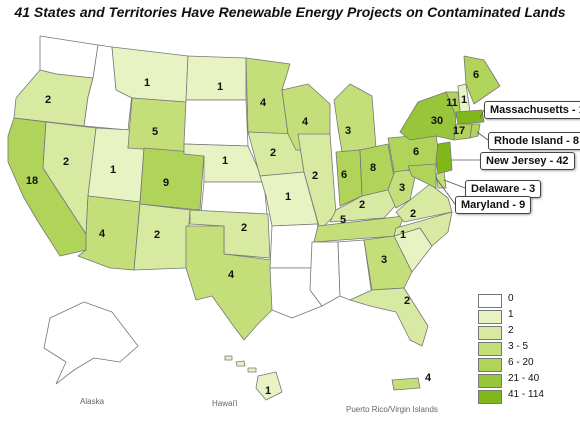 The image size is (580, 428). Describe the element at coordinates (53, 98) in the screenshot. I see `state-or` at that location.